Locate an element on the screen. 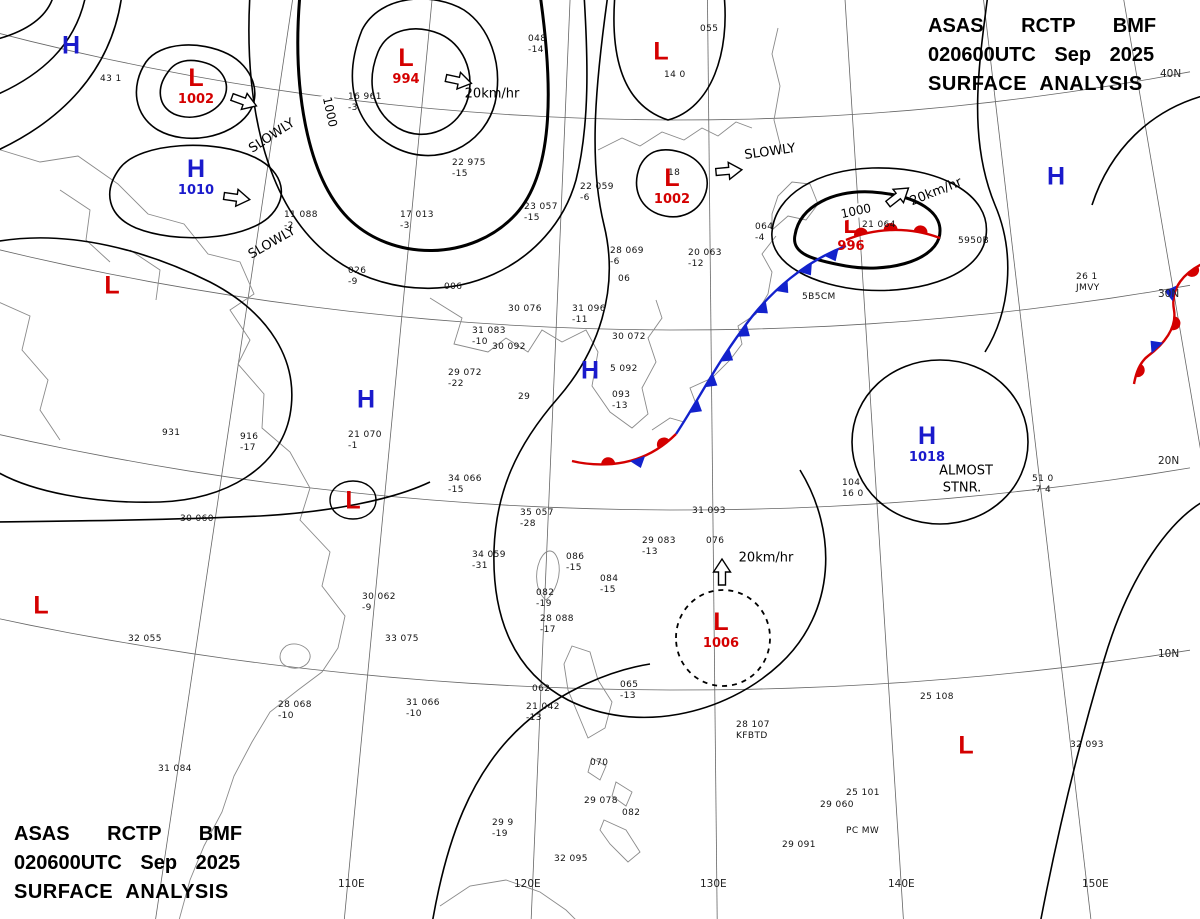 The width and height of the screenshot is (1200, 919). stationary-front-east is located at coordinates (1166, 324).